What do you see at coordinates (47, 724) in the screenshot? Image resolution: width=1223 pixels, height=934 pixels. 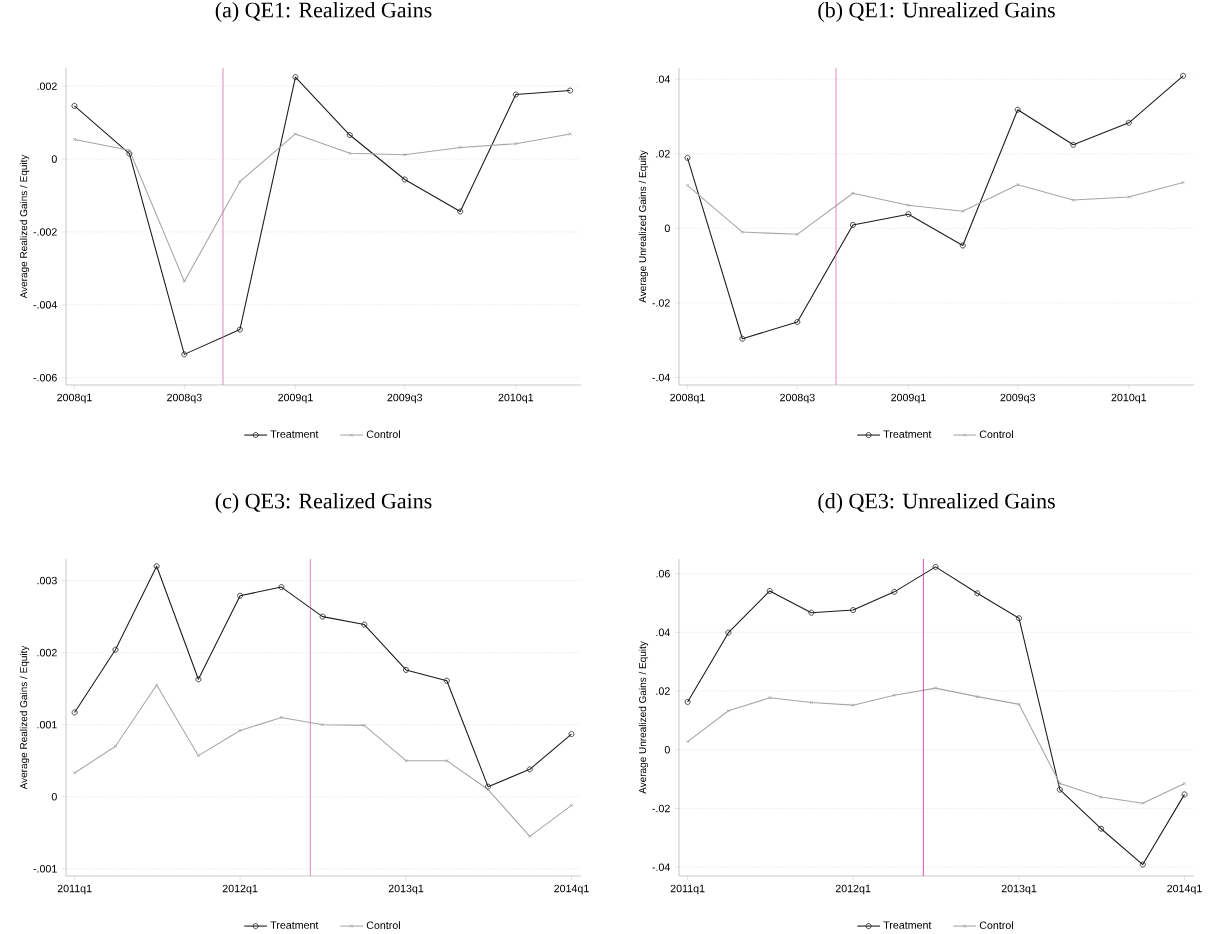 I see `y-tick-label: .001` at bounding box center [47, 724].